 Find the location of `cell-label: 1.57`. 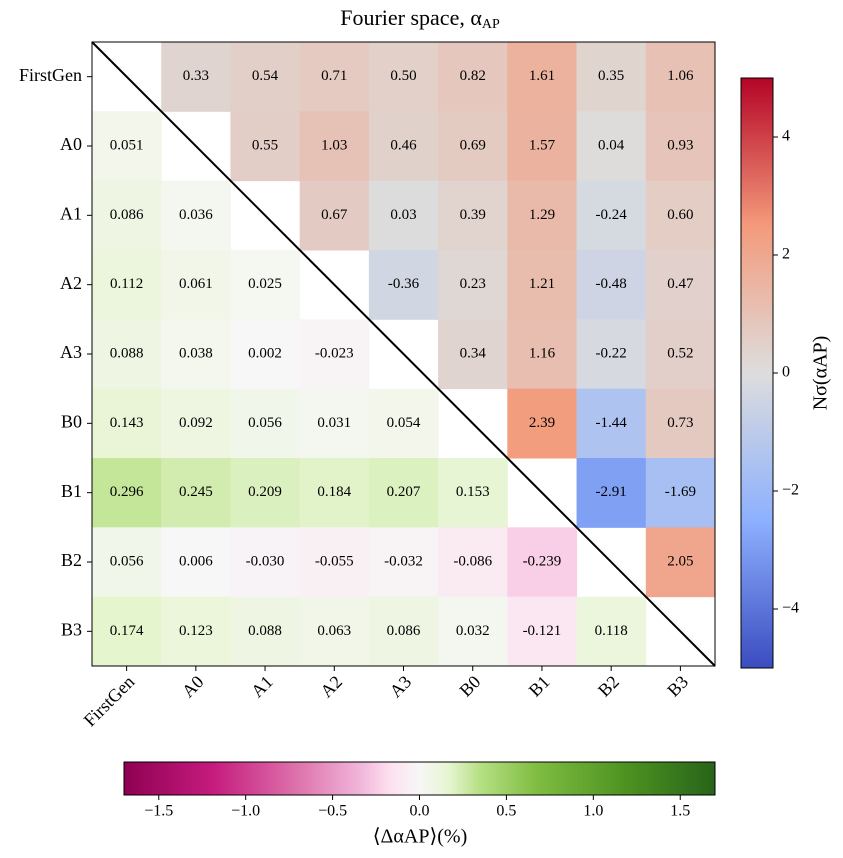

cell-label: 1.57 is located at coordinates (542, 145).